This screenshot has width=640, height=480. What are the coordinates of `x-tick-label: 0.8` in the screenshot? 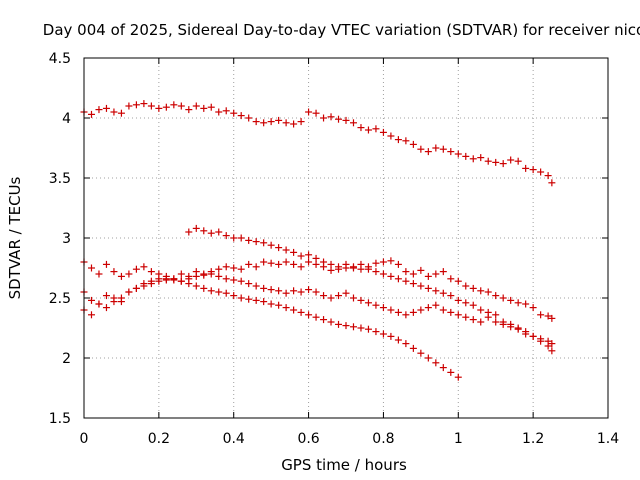 It's located at (383, 439).